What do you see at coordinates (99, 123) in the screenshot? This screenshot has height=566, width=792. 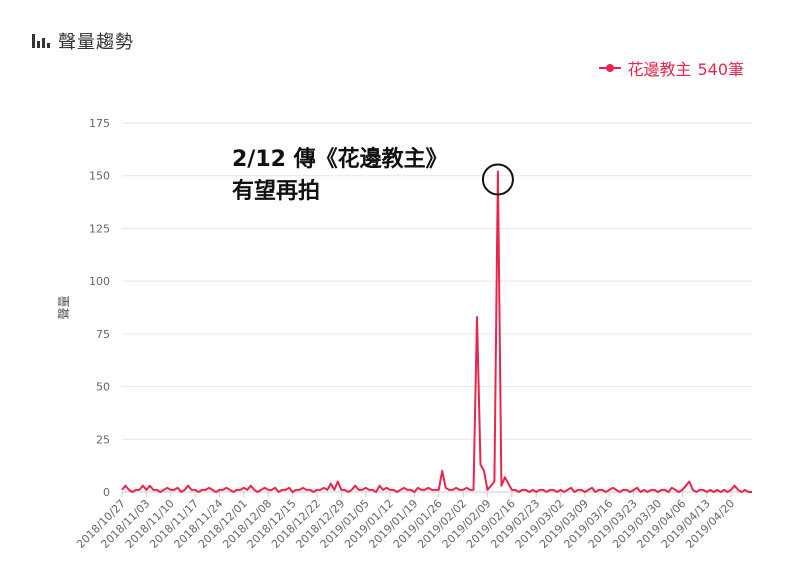 I see `y-tick-label: 175` at bounding box center [99, 123].